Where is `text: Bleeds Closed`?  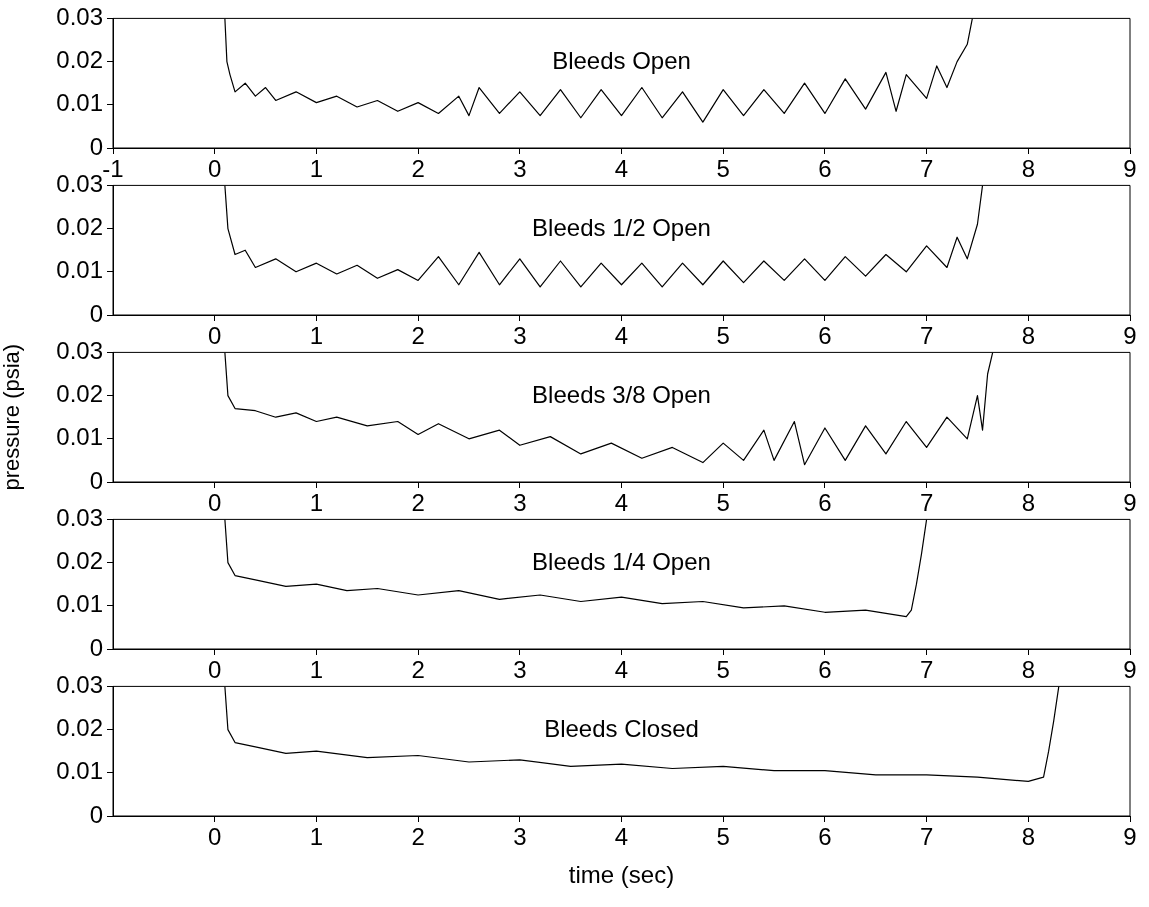 text: Bleeds Closed is located at coordinates (621, 729).